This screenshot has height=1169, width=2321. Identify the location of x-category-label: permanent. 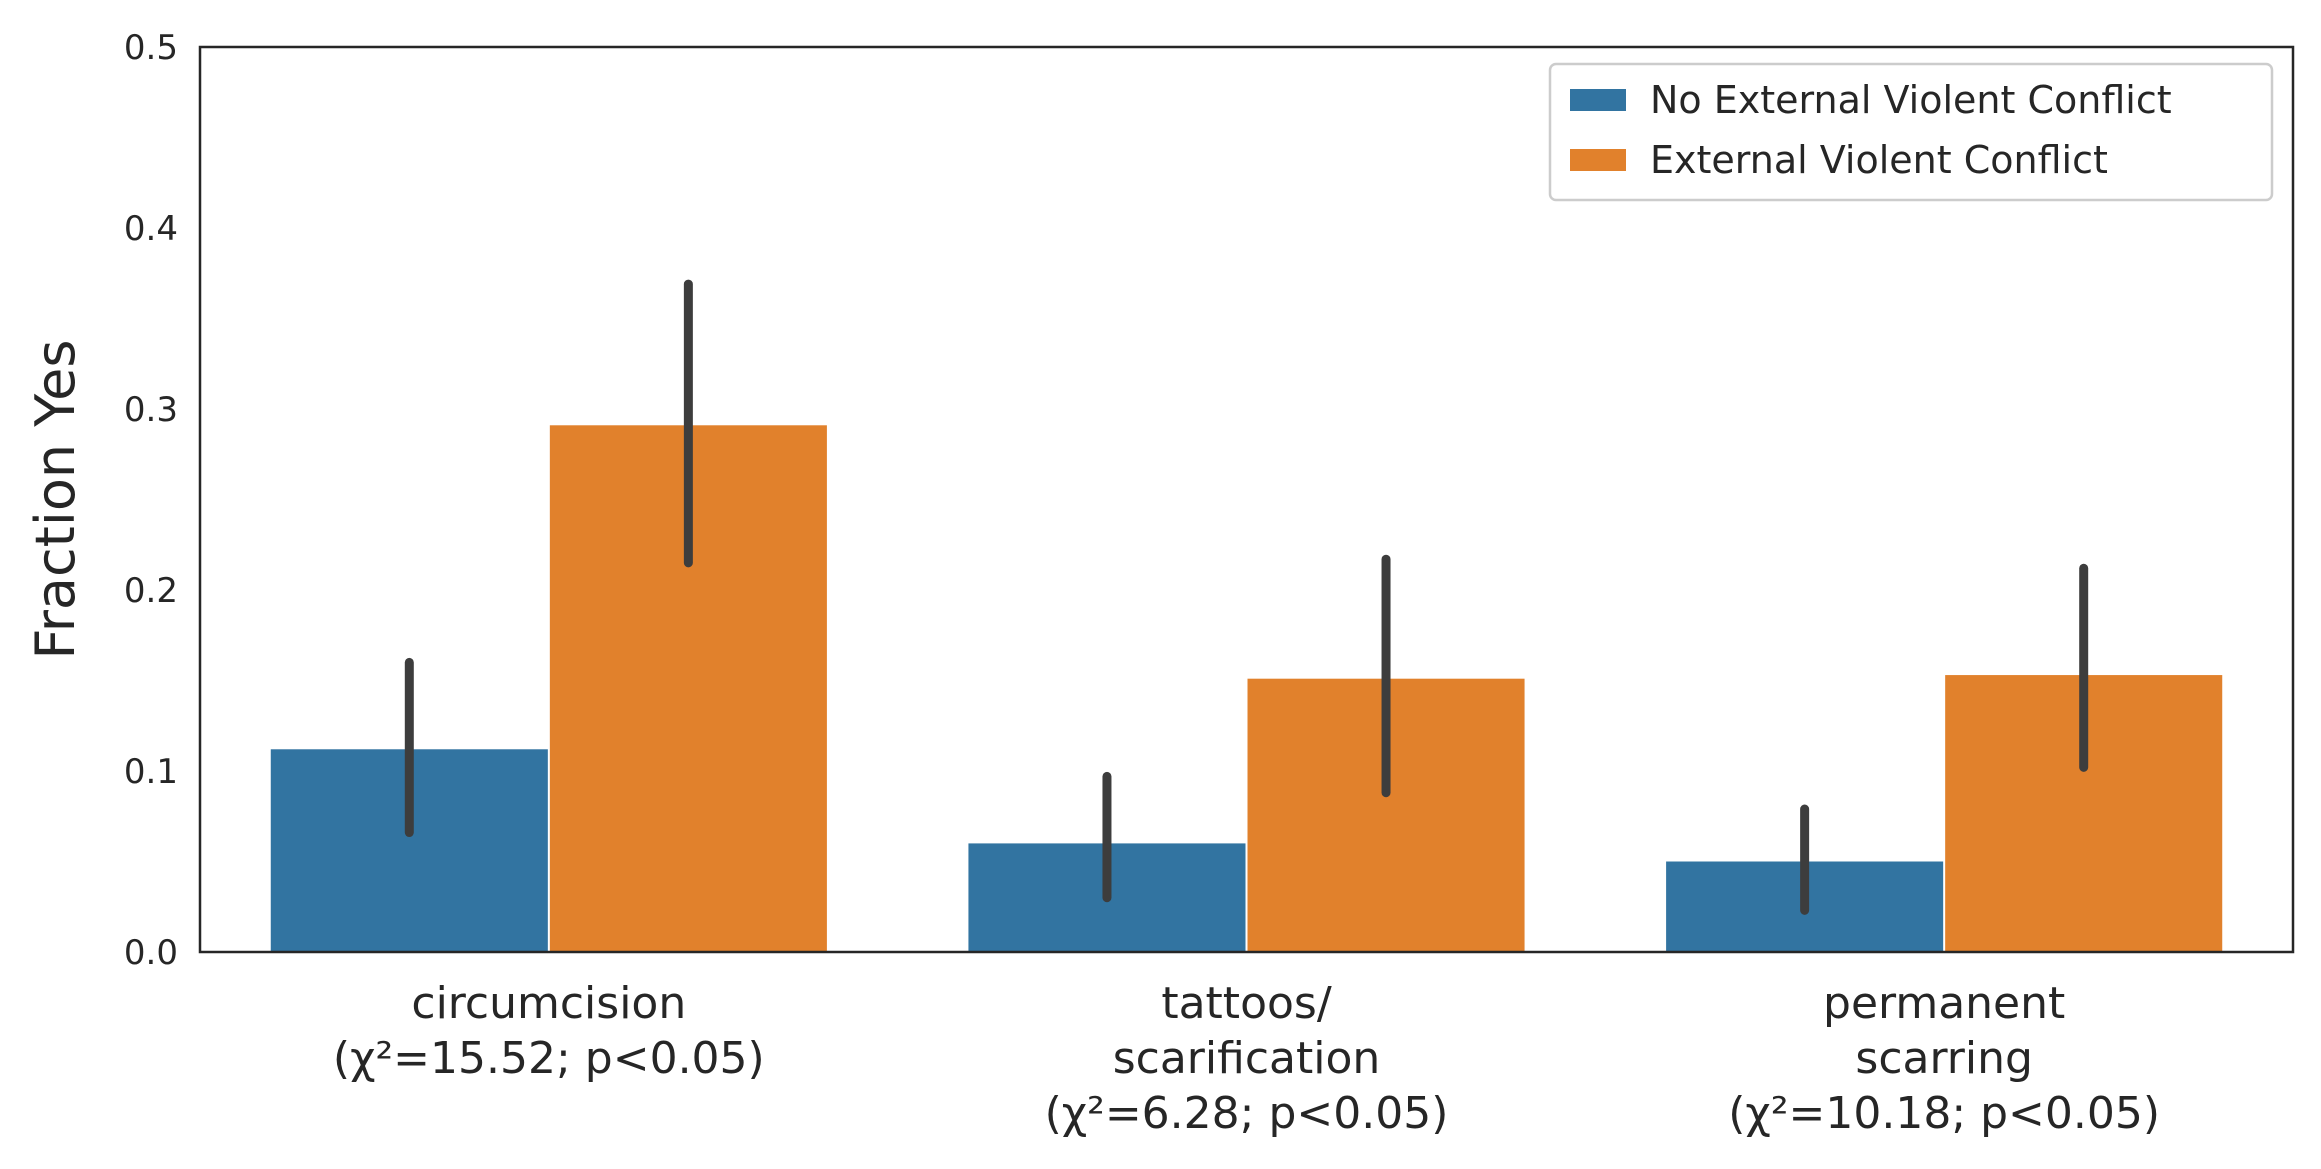
(1944, 1003).